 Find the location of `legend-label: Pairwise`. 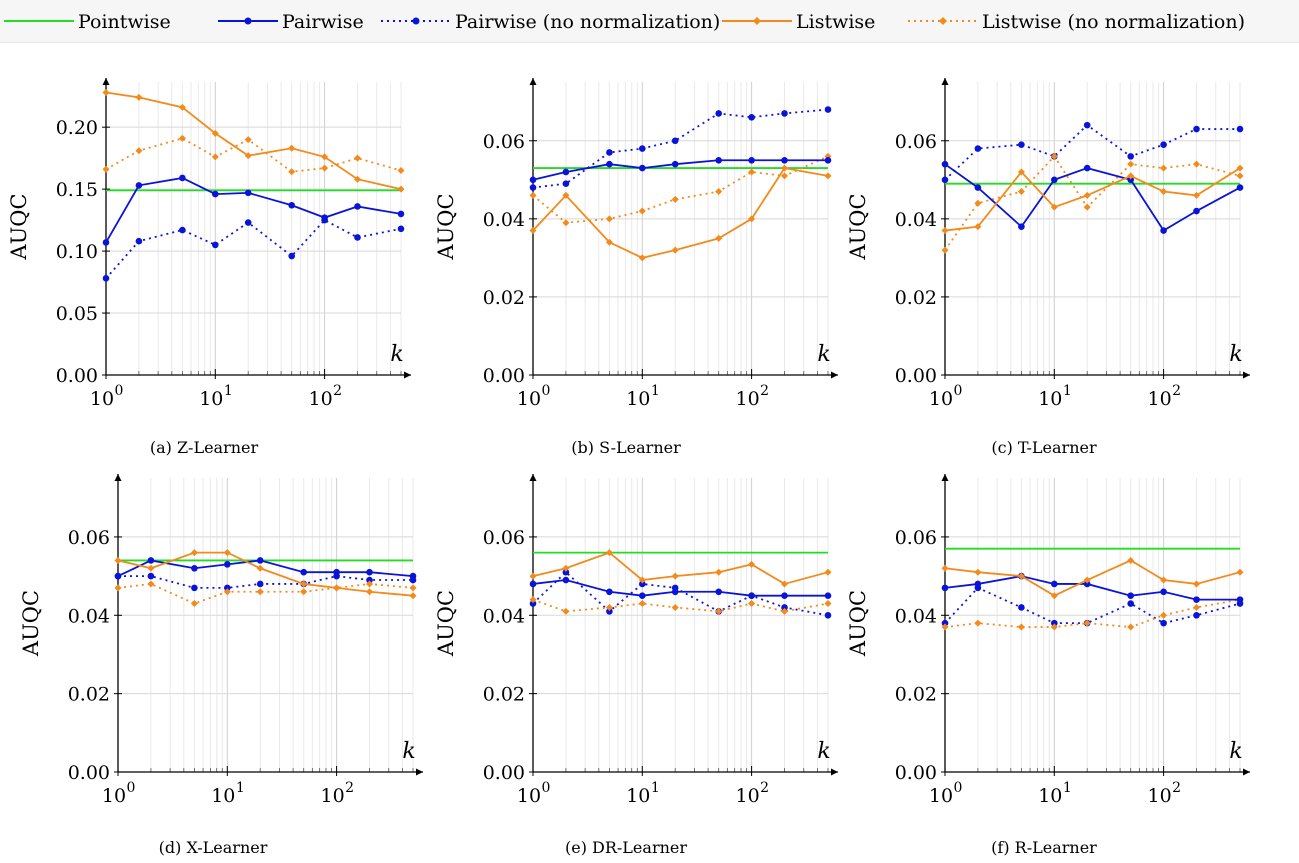

legend-label: Pairwise is located at coordinates (323, 22).